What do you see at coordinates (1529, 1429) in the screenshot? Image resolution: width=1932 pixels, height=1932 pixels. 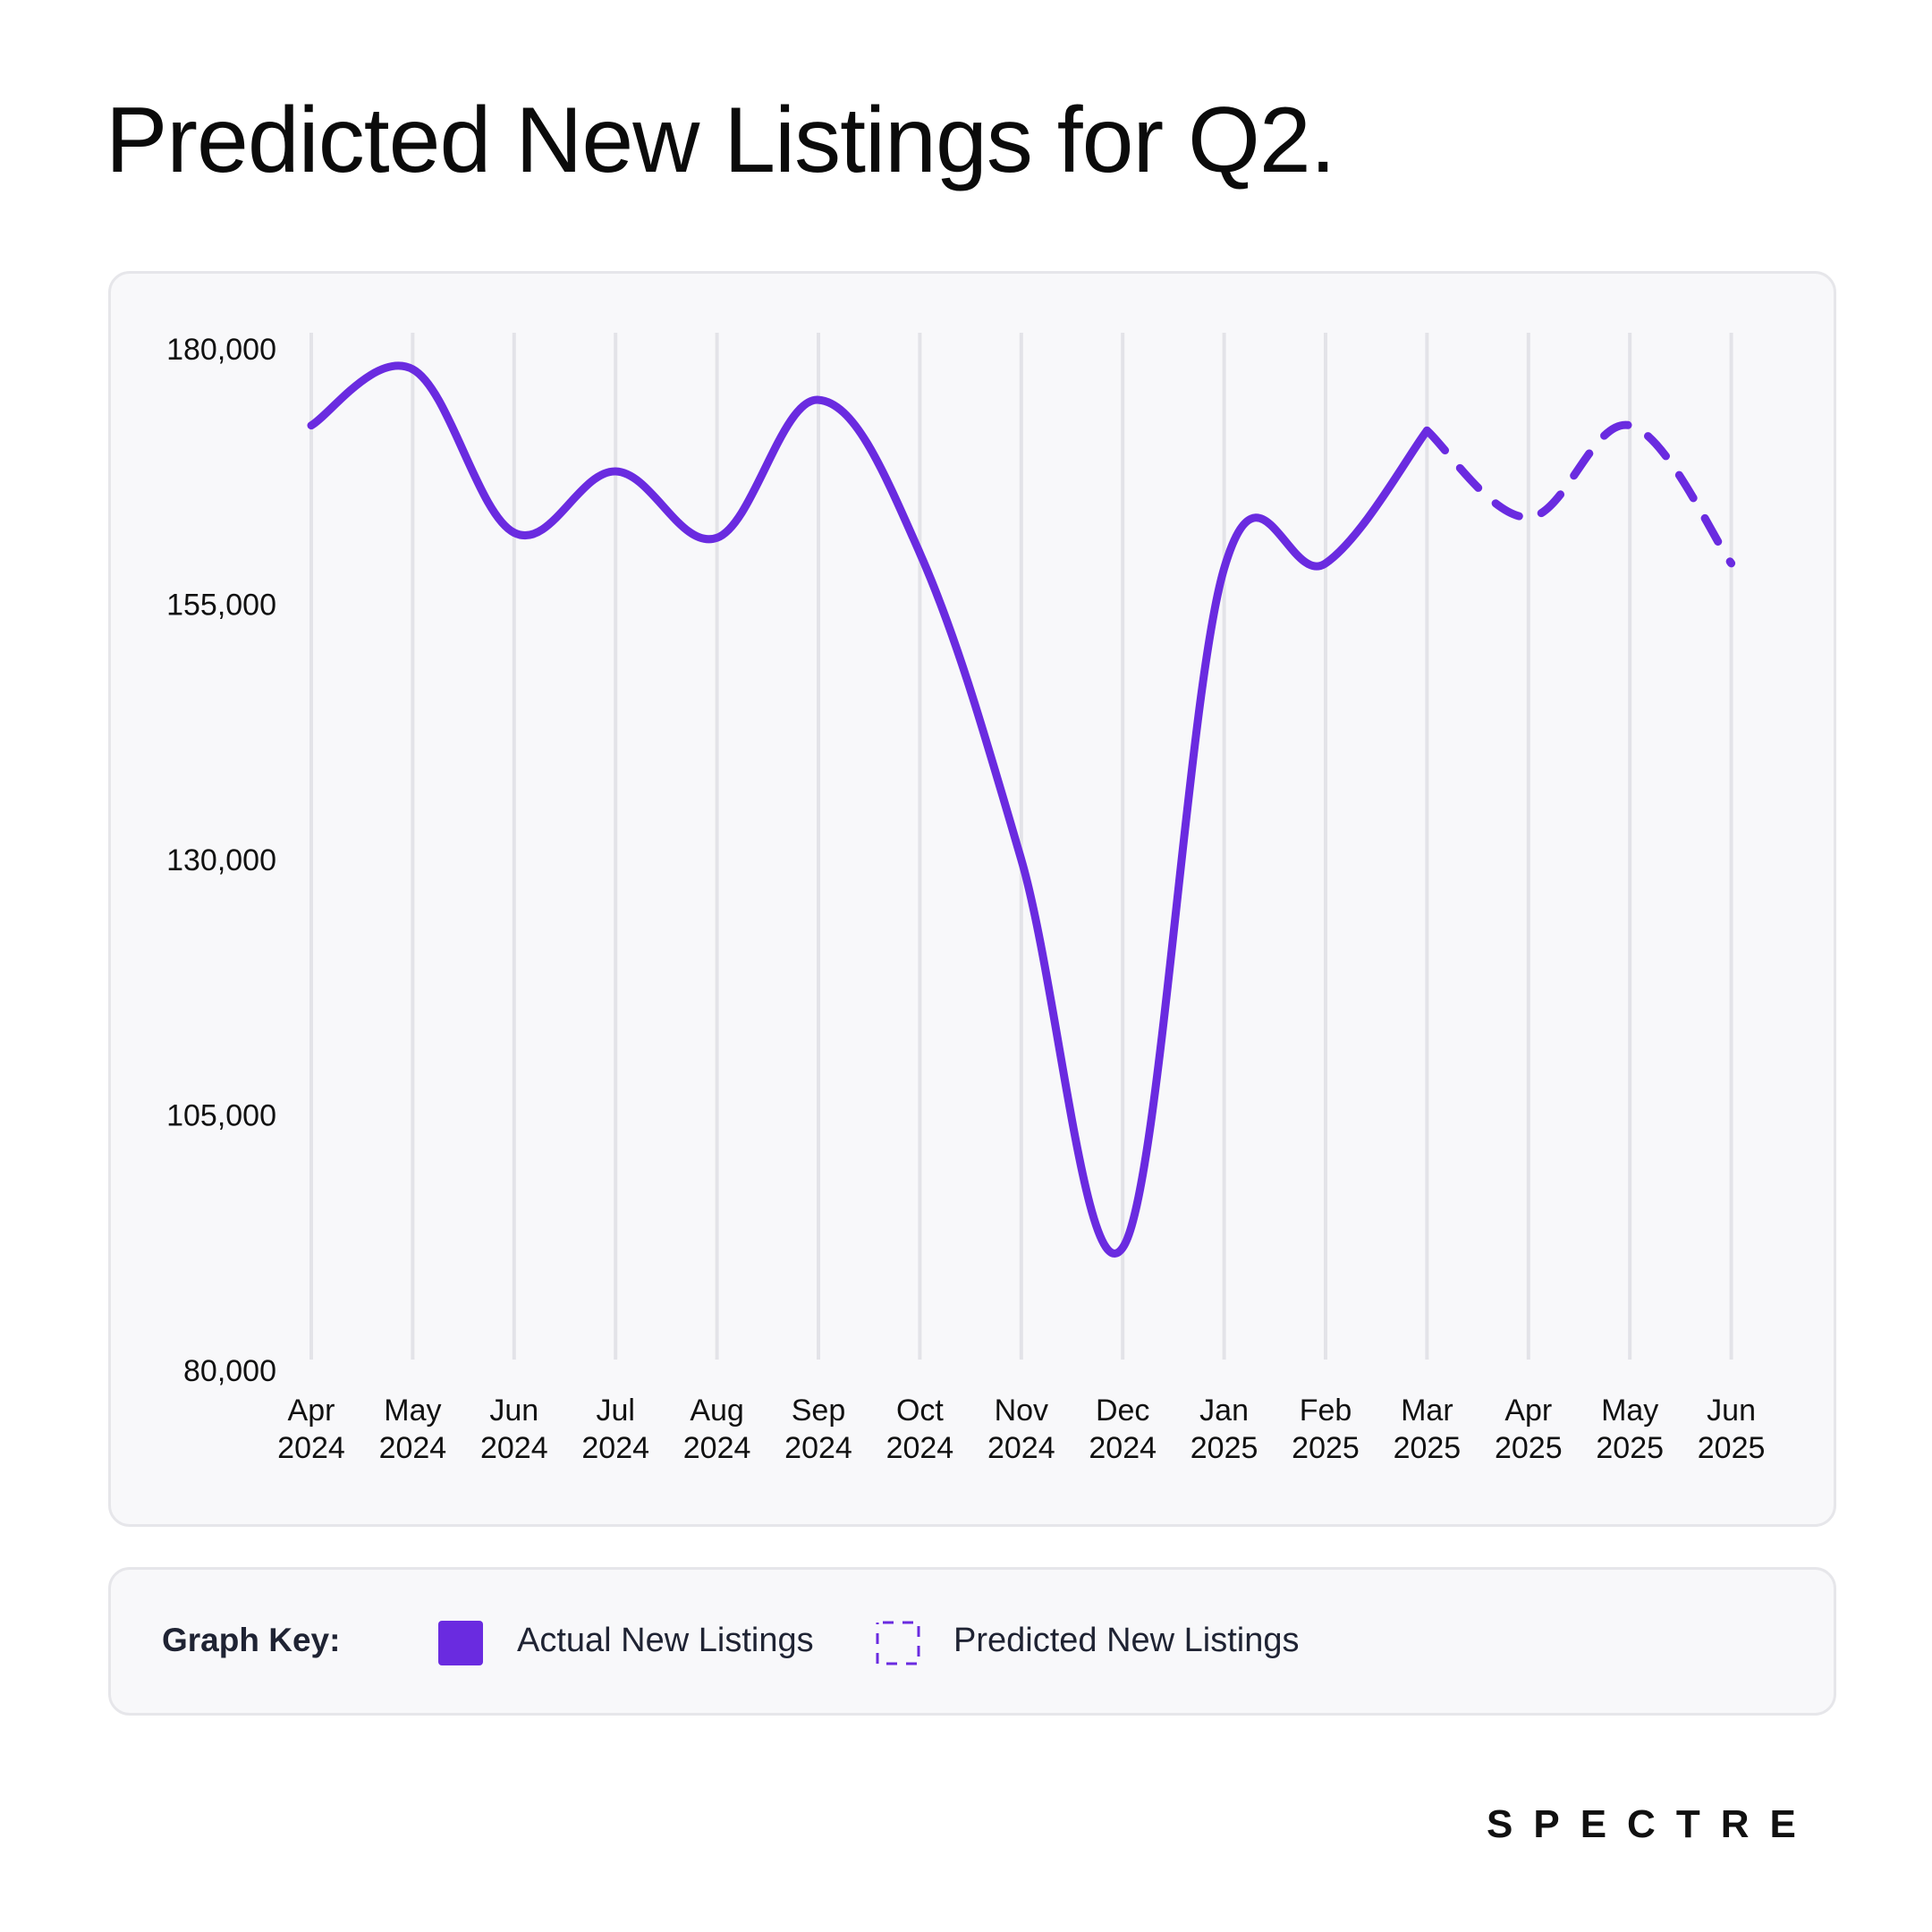 I see `x-tick-label: Apr 2025` at bounding box center [1529, 1429].